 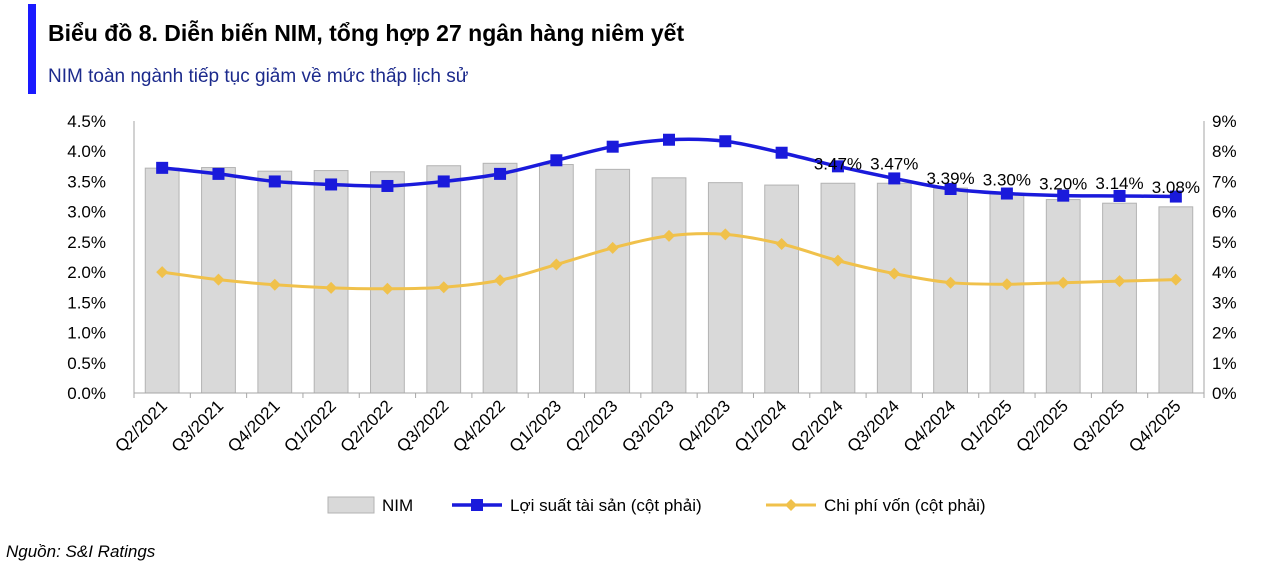 What do you see at coordinates (86, 333) in the screenshot?
I see `y-left-tick-label: 1.0%` at bounding box center [86, 333].